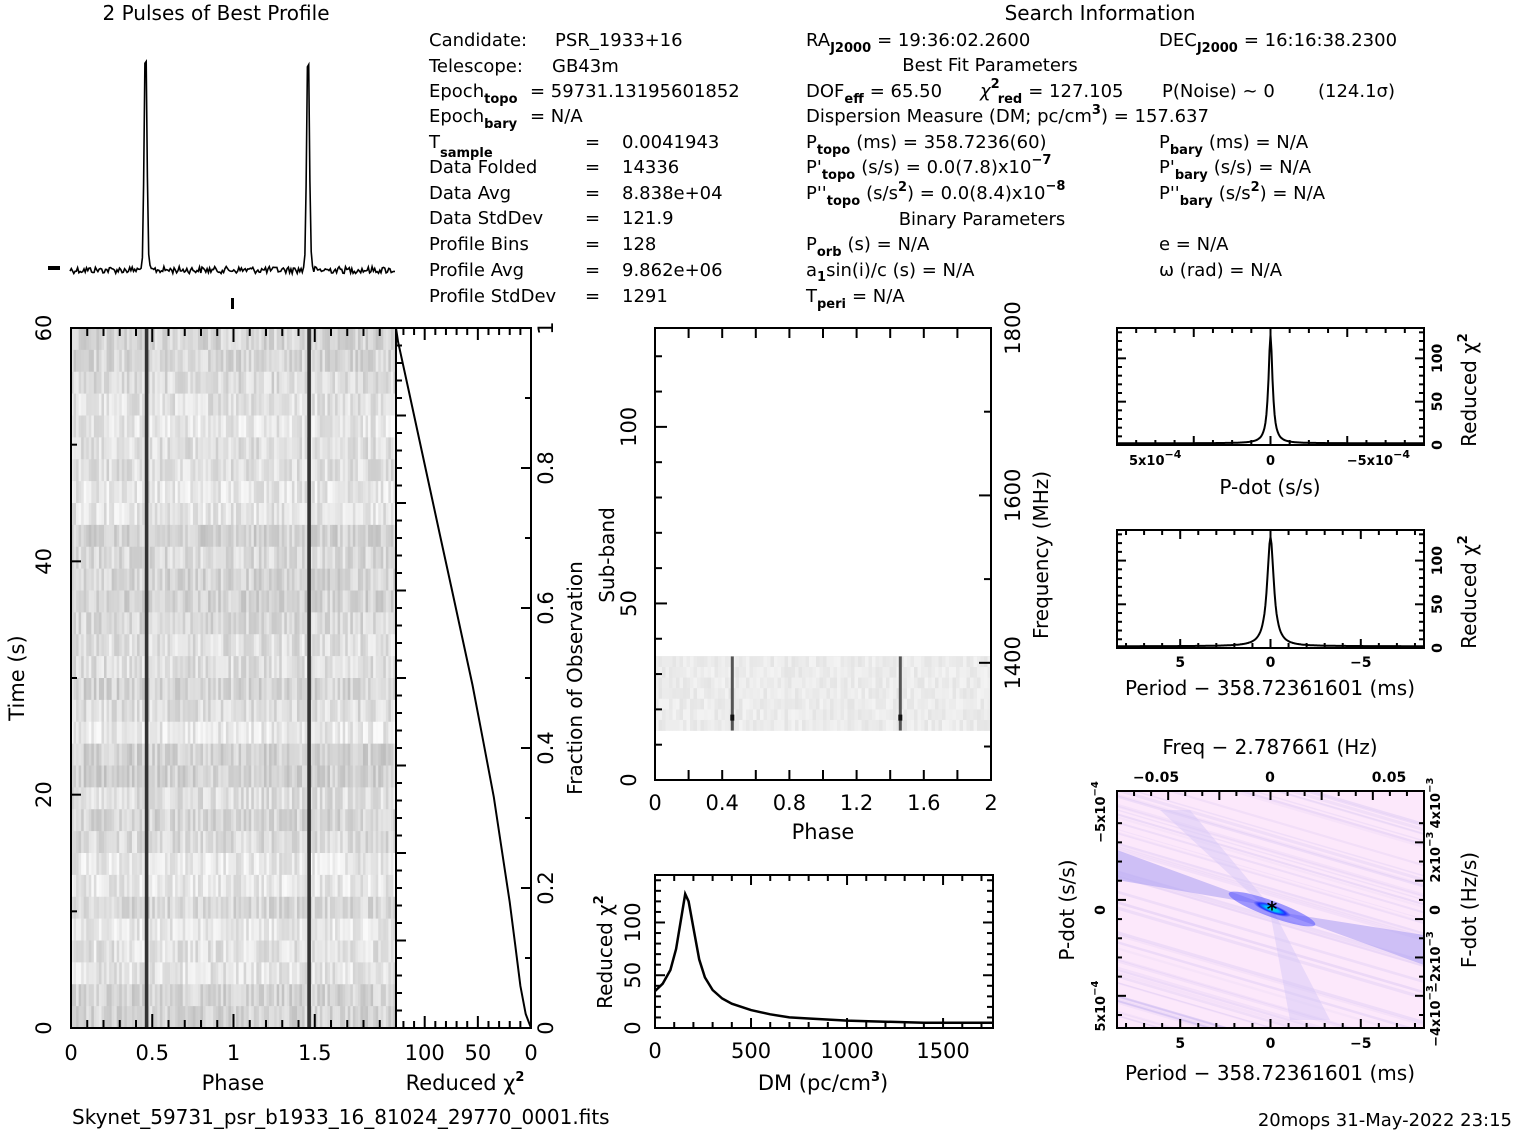  Describe the element at coordinates (546, 1027) in the screenshot. I see `fraction-tick-label: 0` at that location.